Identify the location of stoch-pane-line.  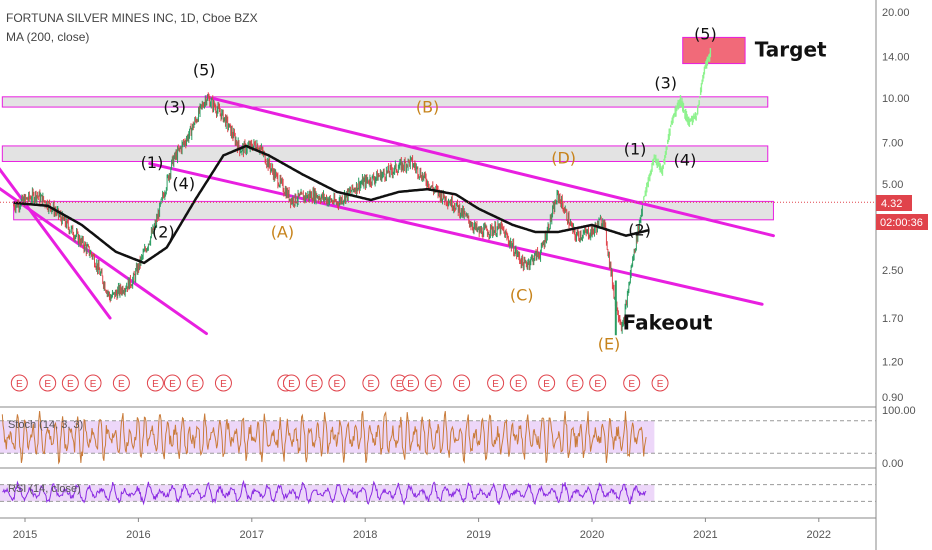
(324, 437).